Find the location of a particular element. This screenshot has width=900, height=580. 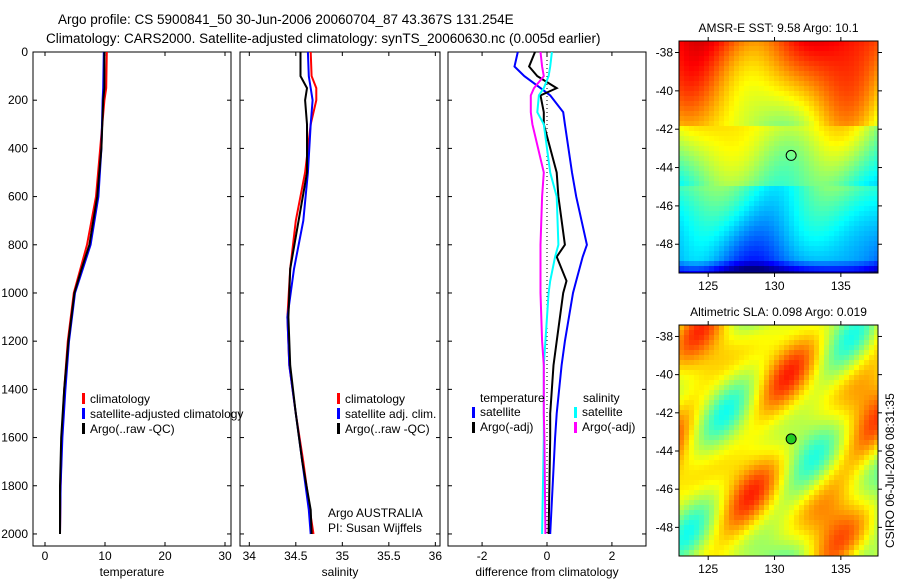

y-tick-label: 400 is located at coordinates (18, 148).